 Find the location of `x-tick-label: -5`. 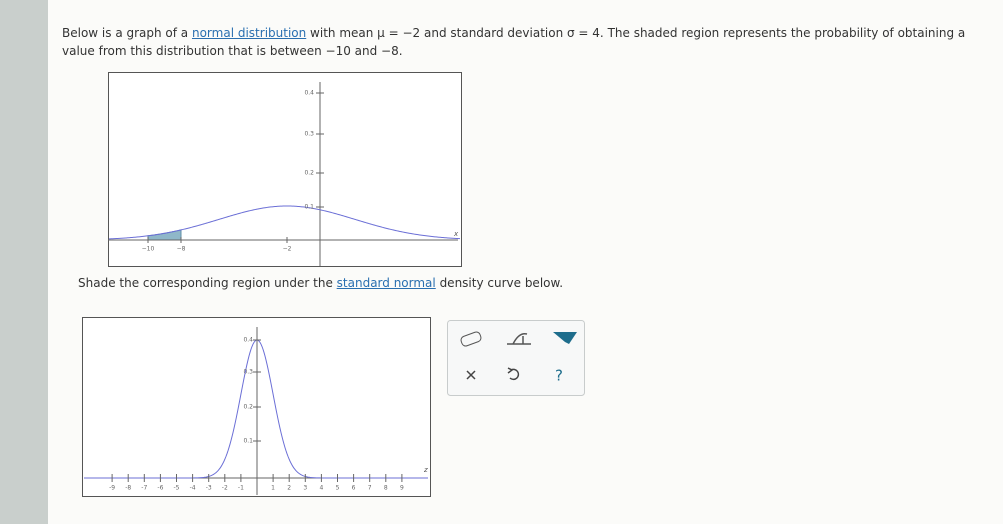

x-tick-label: -5 is located at coordinates (177, 488).